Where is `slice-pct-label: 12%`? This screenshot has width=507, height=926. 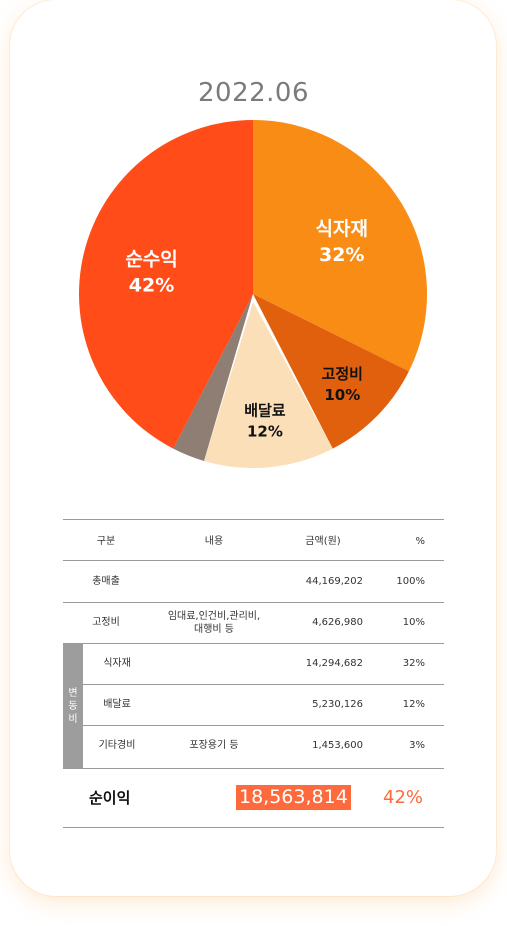
slice-pct-label: 12% is located at coordinates (265, 432).